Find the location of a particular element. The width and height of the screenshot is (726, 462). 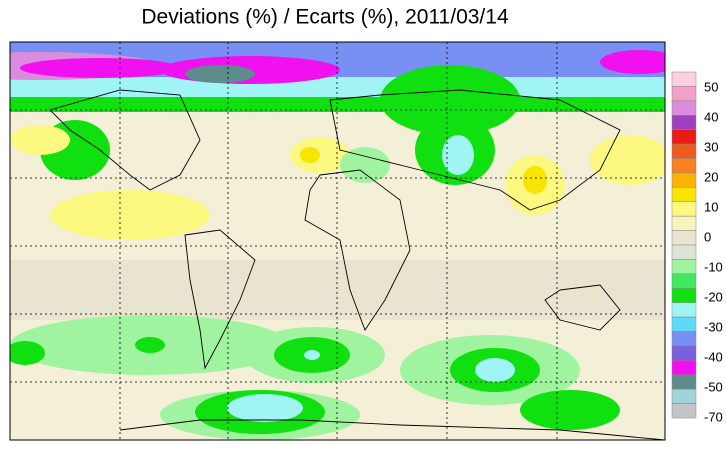

colorbar-label: -20 is located at coordinates (713, 296).